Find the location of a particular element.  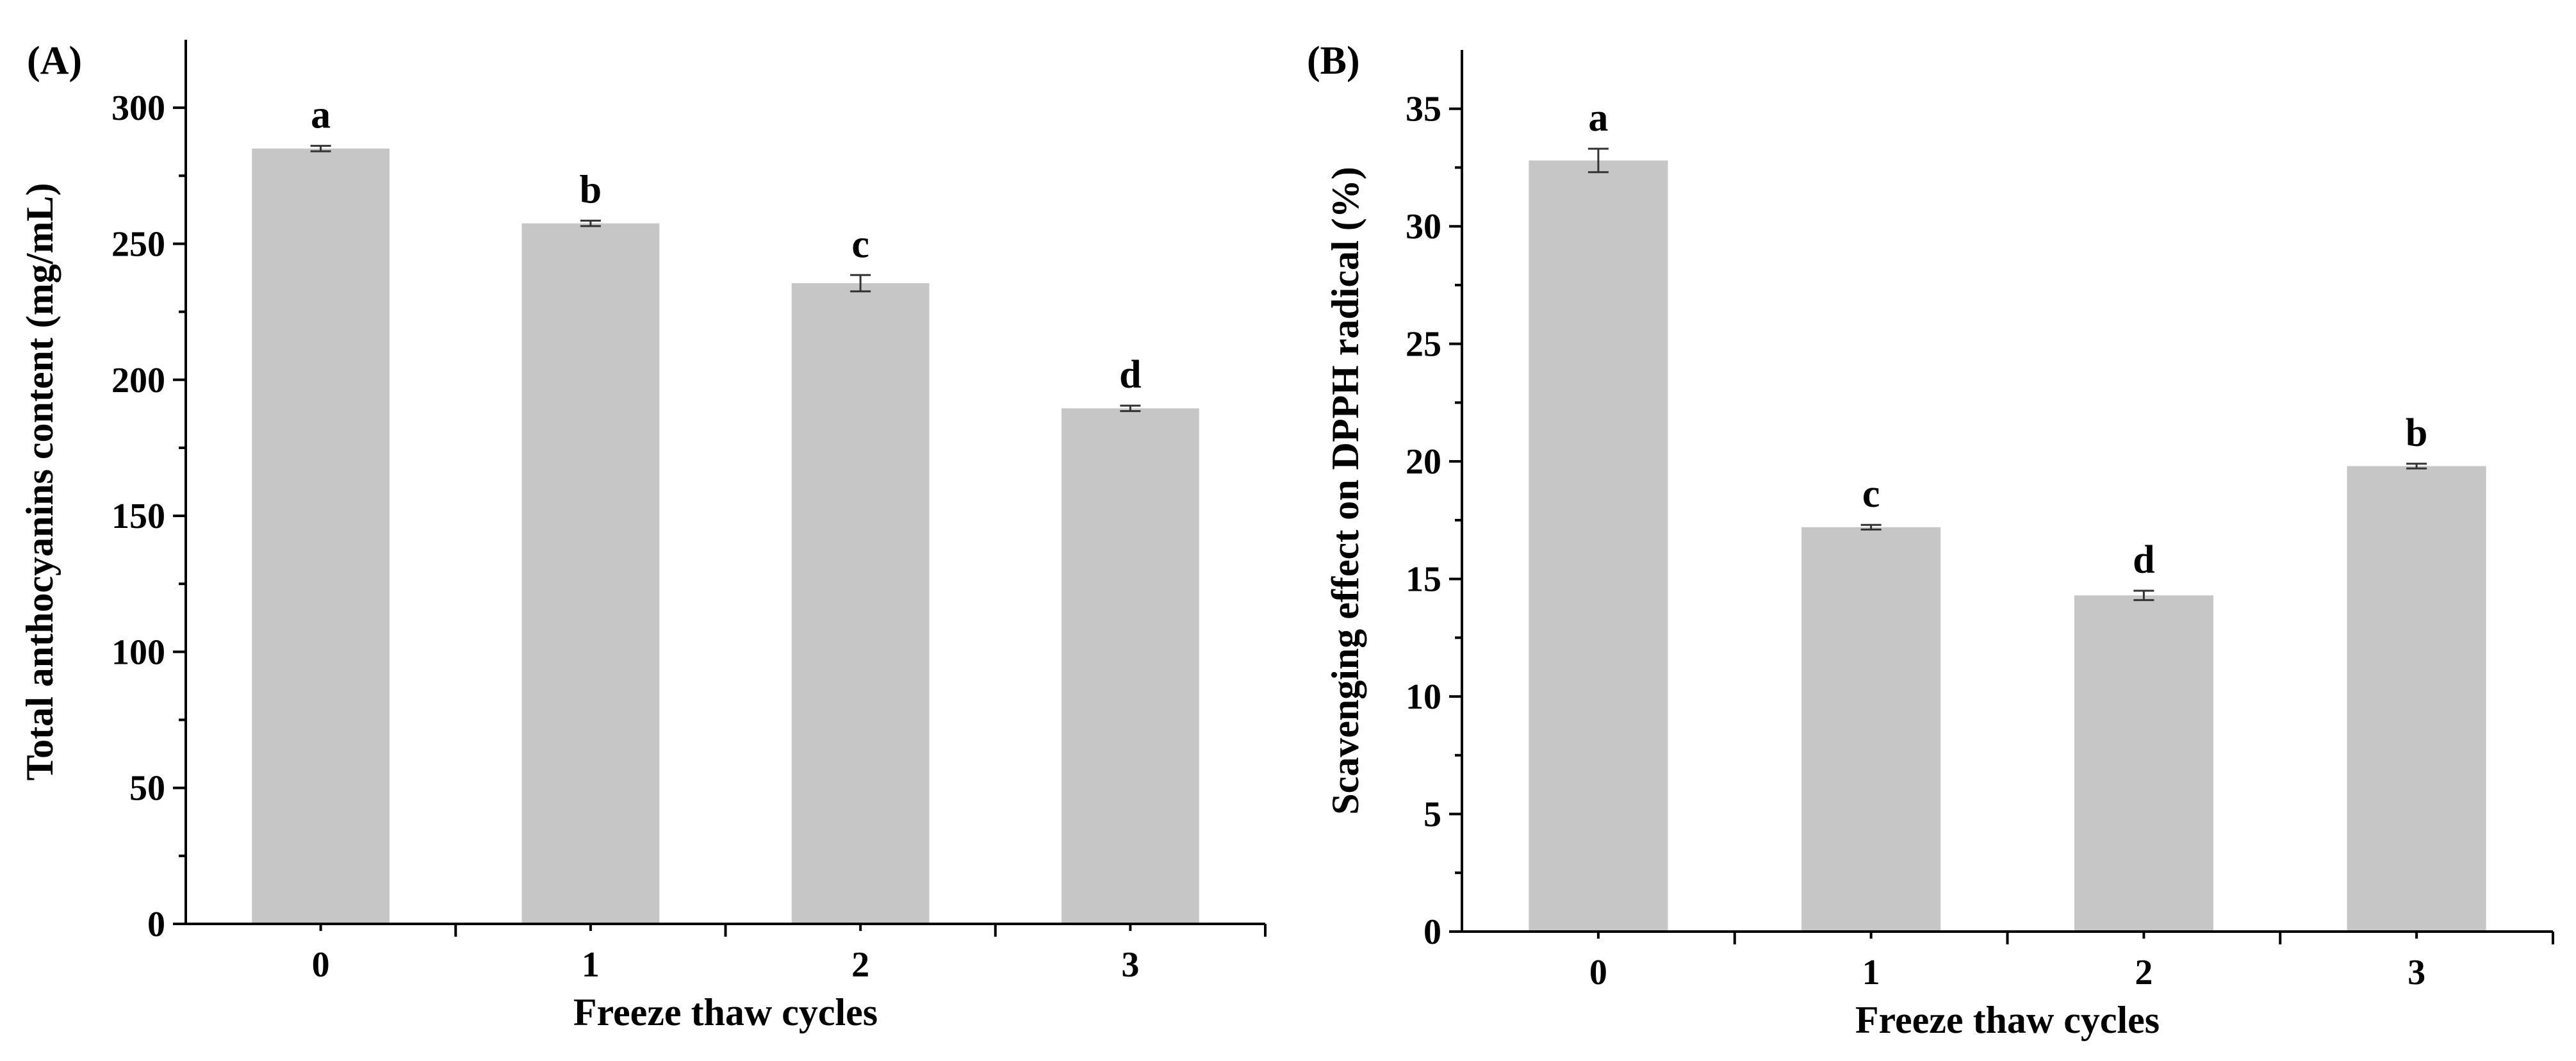

panel-label: (A) is located at coordinates (55, 61).